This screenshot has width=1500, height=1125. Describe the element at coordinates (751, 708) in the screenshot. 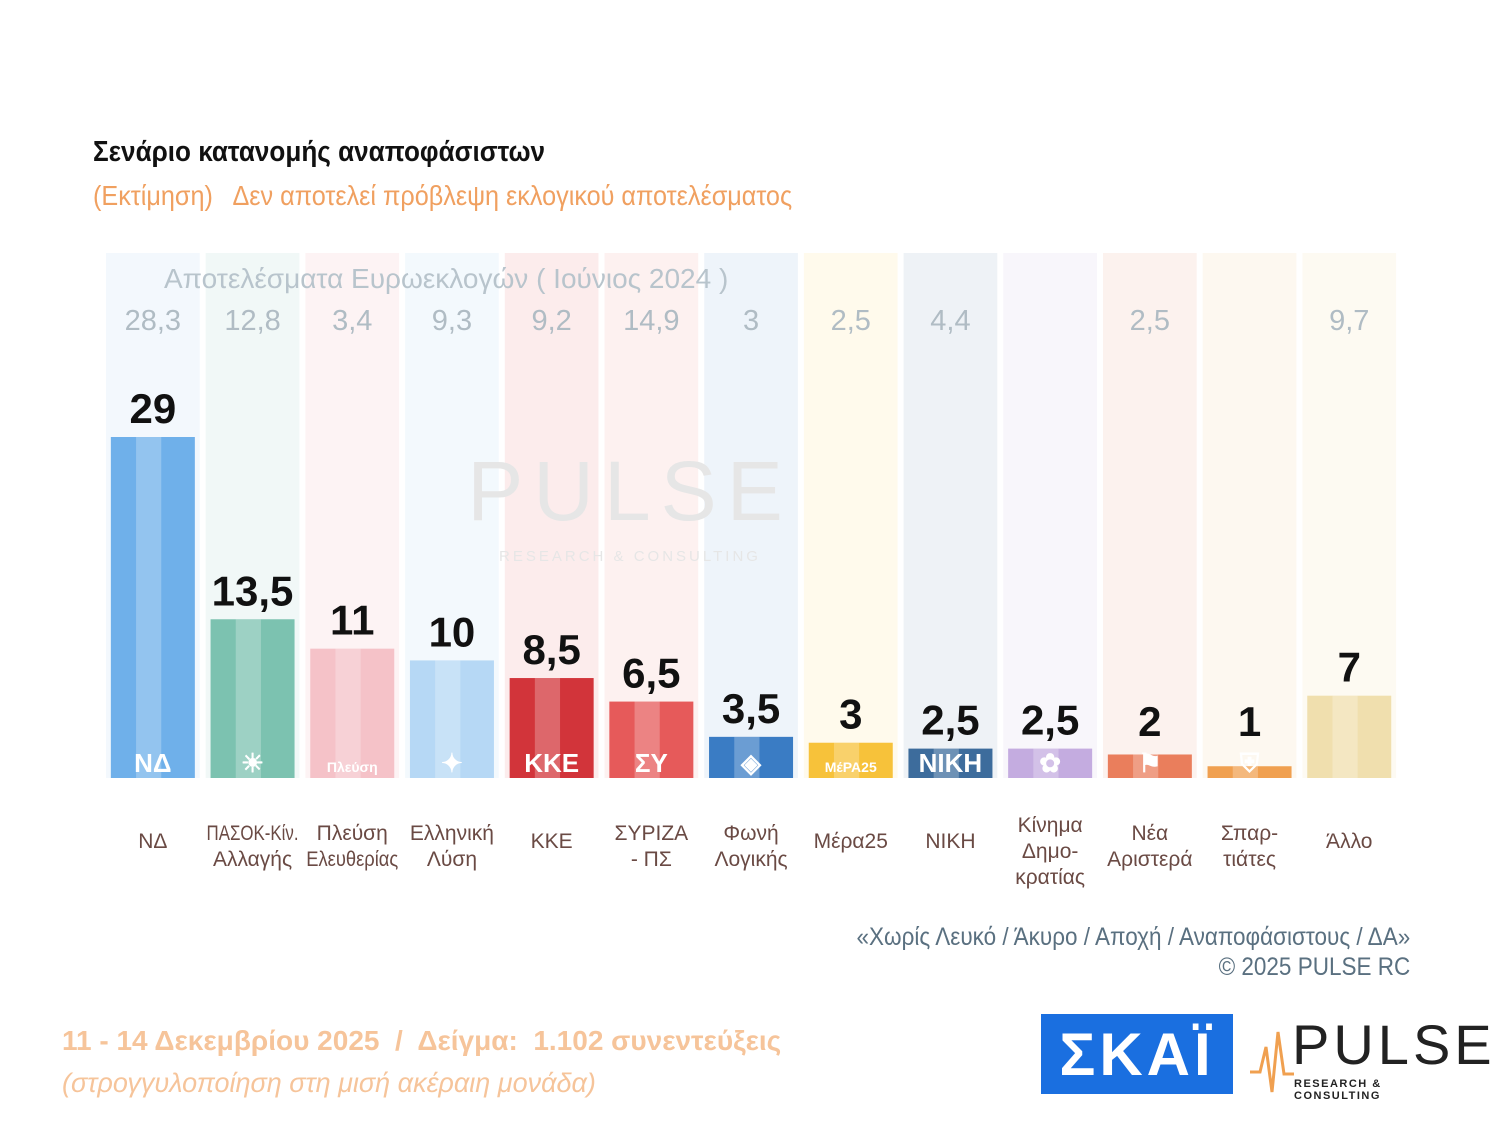

I see `value-label: 3,5` at that location.